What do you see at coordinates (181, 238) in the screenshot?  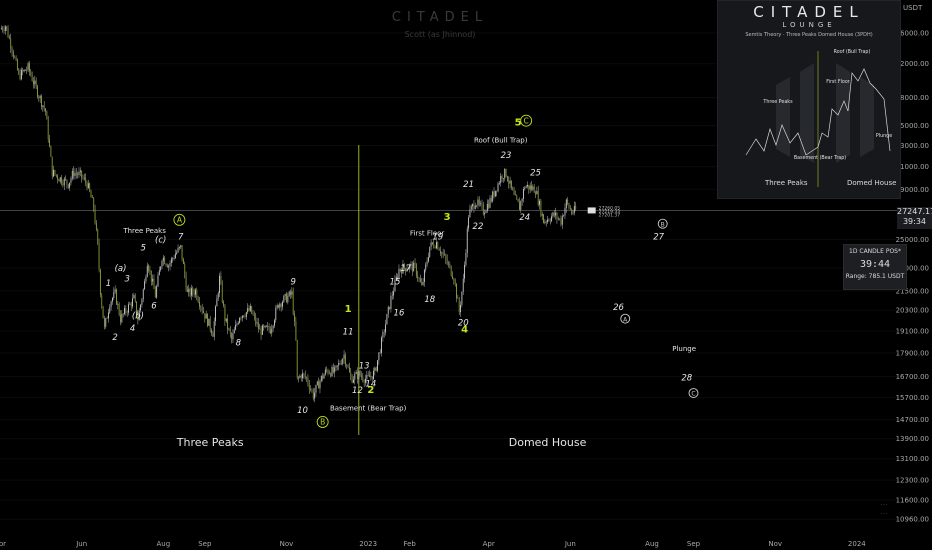 I see `annotation-label: 7` at bounding box center [181, 238].